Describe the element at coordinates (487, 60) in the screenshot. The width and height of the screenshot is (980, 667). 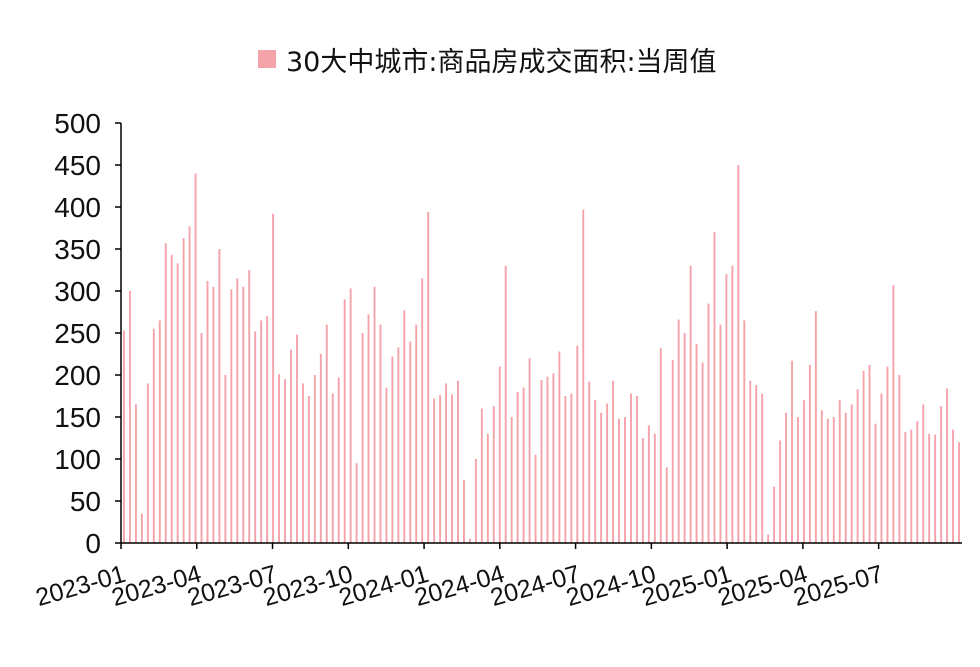
I see `chart-legend: 30大中城市:商品房成交面积:当周值` at that location.